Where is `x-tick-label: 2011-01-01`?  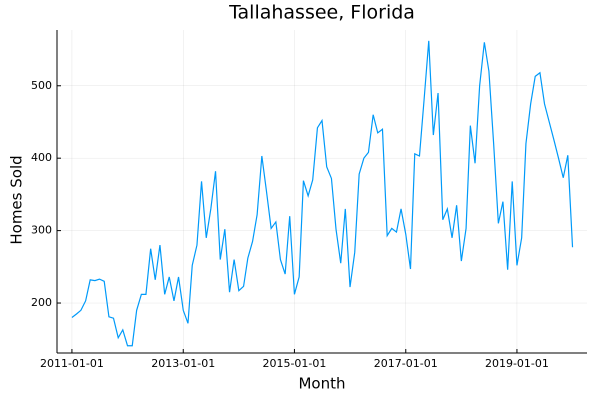 x-tick-label: 2011-01-01 is located at coordinates (72, 363).